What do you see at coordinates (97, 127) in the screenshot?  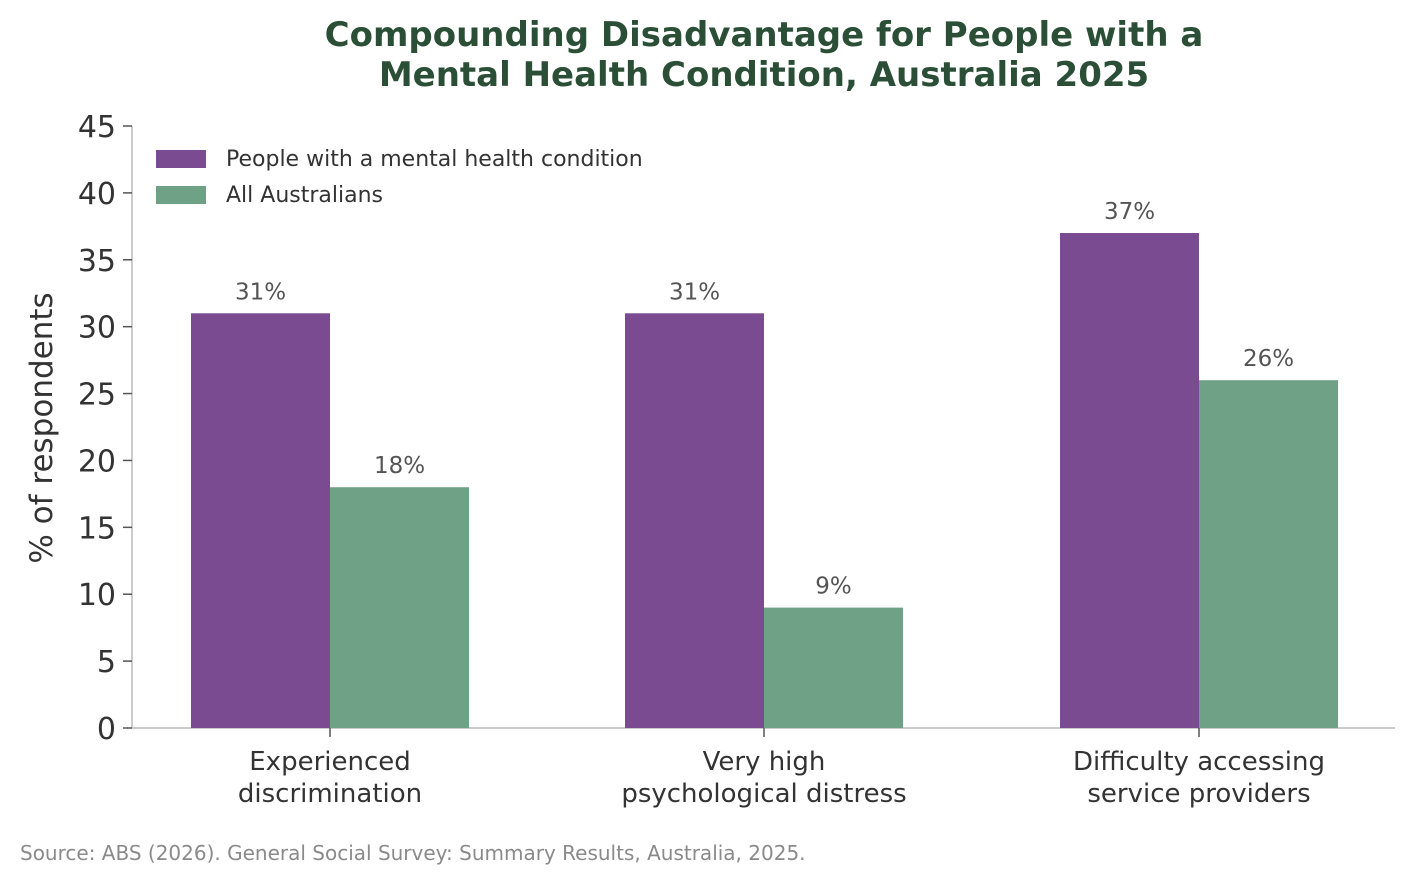 I see `y-tick-label: 45` at bounding box center [97, 127].